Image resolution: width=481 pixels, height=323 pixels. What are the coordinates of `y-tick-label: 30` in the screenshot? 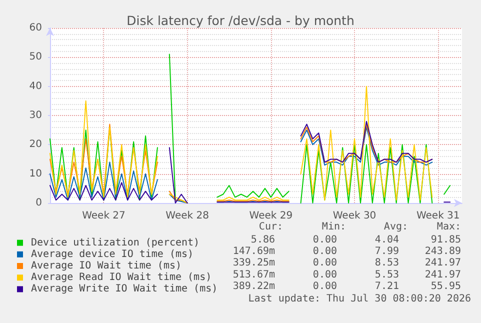 It's located at (35, 115).